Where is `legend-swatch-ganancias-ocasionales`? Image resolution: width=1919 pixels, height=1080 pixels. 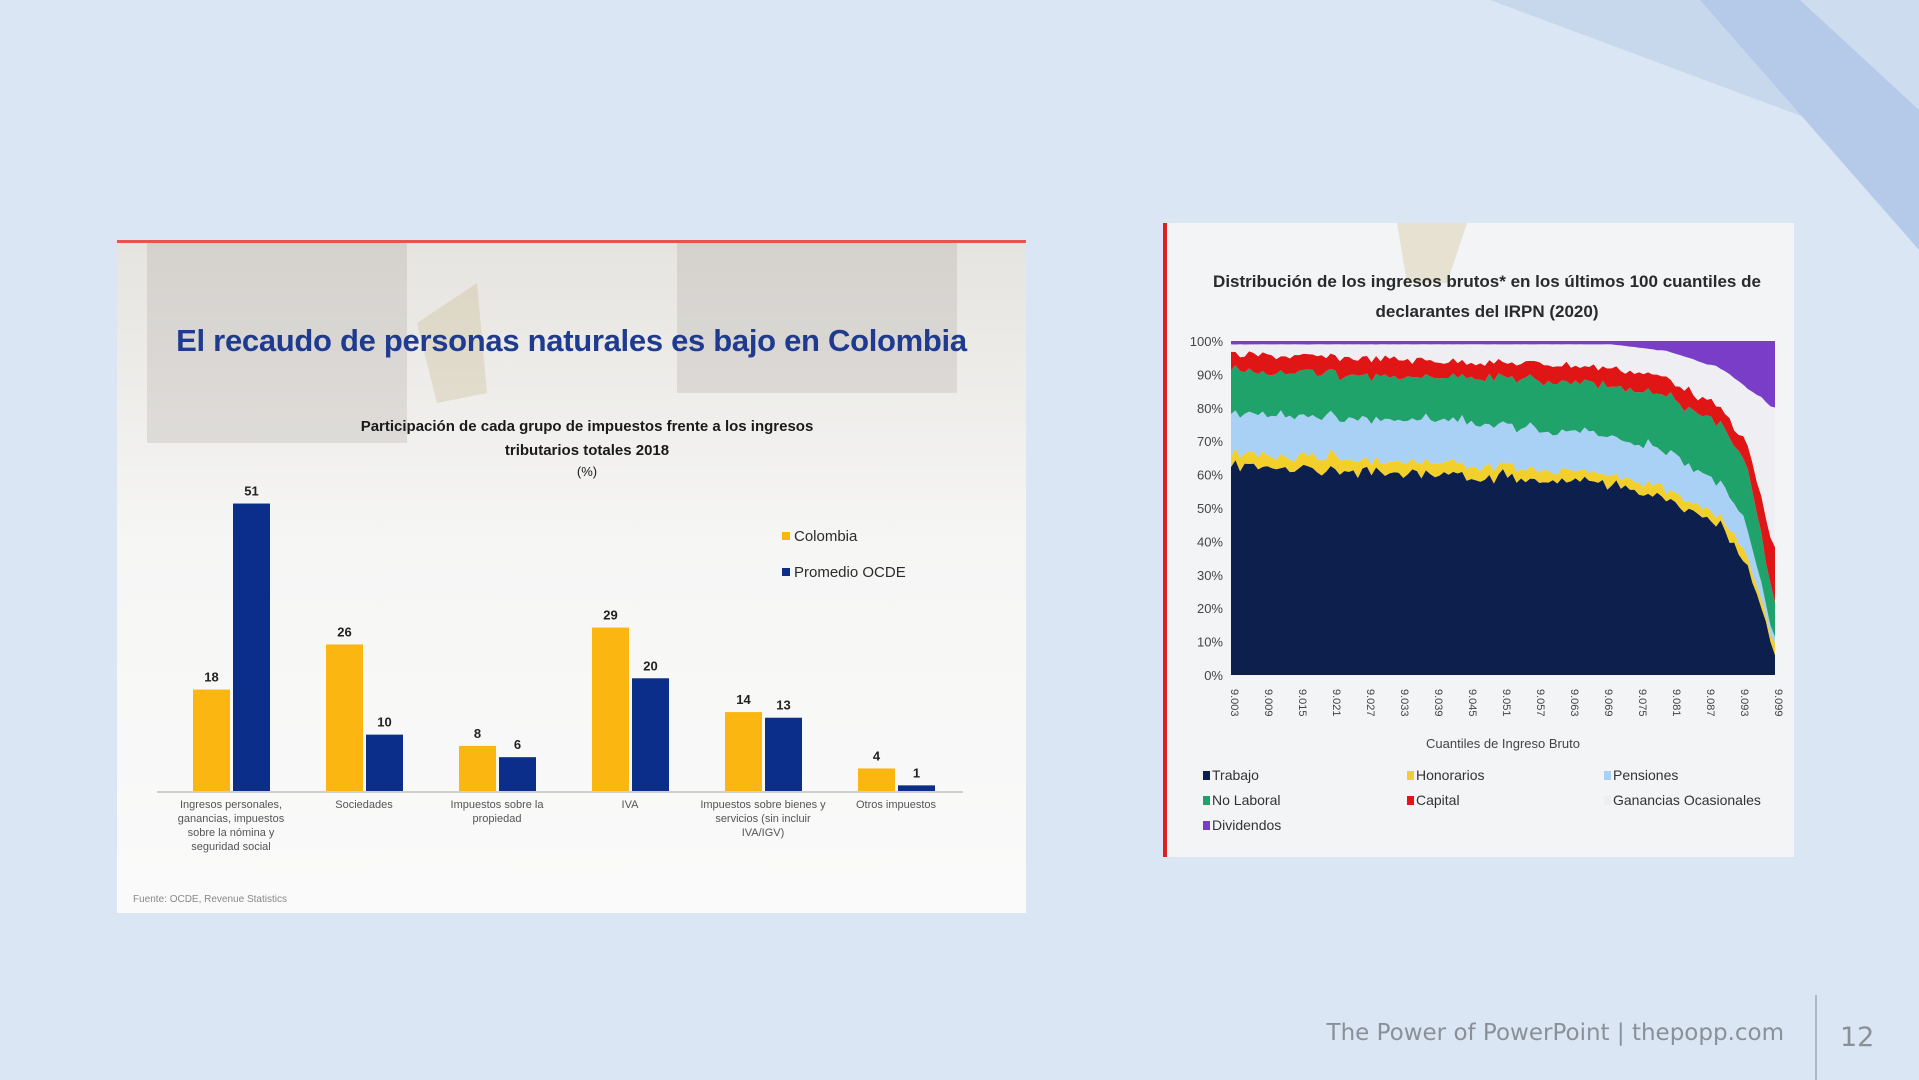
legend-swatch-ganancias-ocasionales is located at coordinates (1607, 800).